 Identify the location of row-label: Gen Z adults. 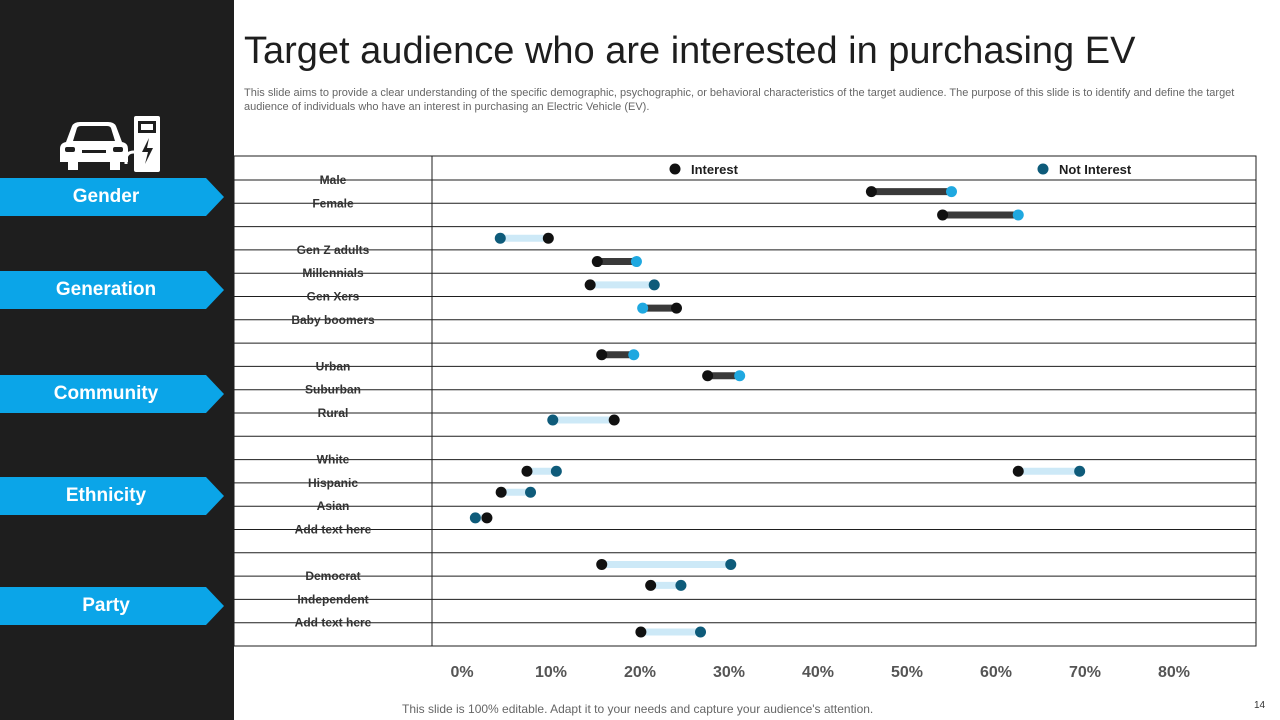
(333, 250).